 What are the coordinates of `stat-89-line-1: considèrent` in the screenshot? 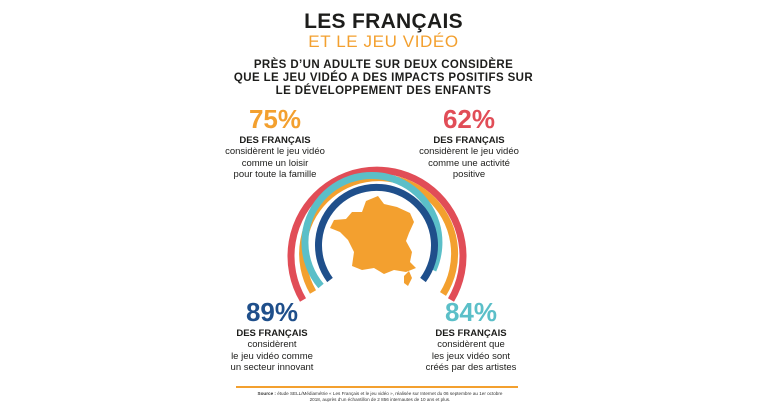 It's located at (272, 344).